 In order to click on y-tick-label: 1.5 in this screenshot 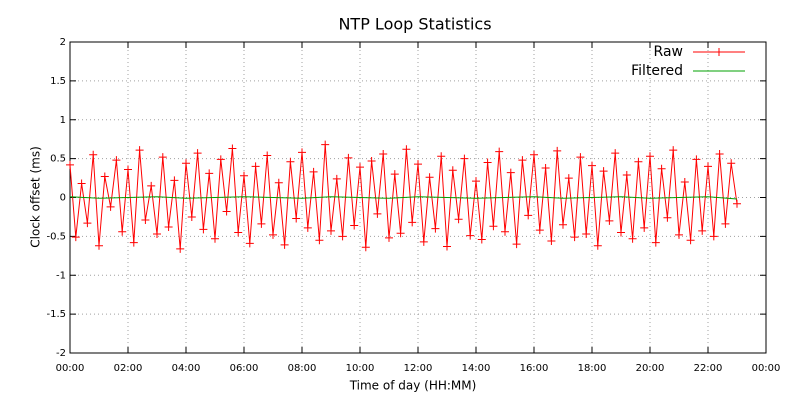, I will do `click(58, 81)`.